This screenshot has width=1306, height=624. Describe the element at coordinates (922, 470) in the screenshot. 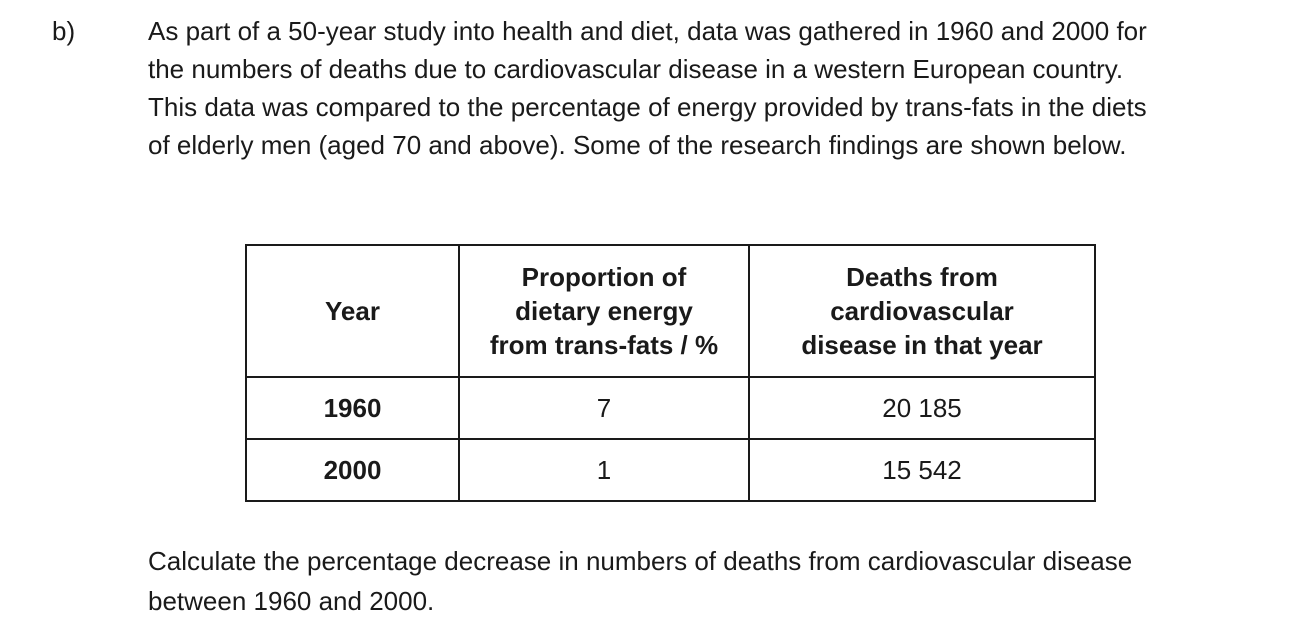

I see `deaths-cell: 15 542` at that location.